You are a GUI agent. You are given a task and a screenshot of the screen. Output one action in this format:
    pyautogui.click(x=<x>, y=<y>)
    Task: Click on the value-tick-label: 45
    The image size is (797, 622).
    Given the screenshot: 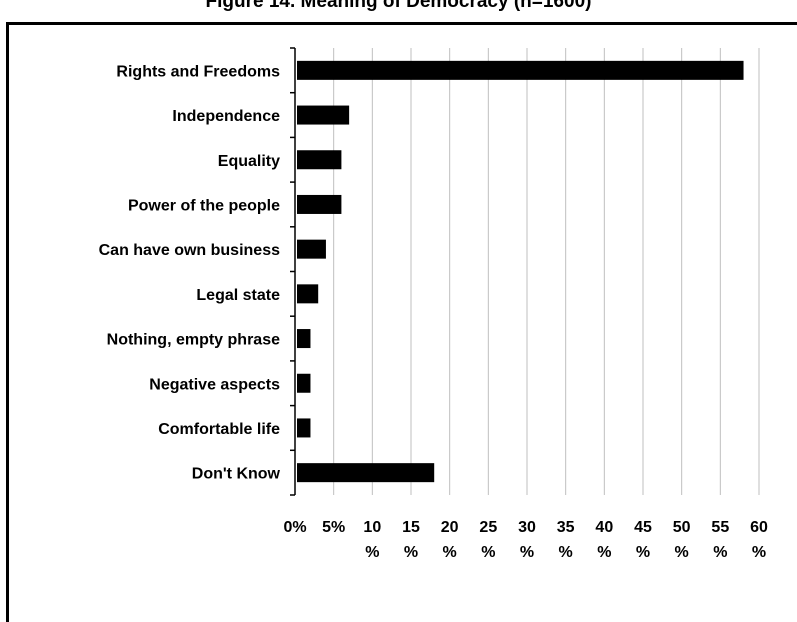 What is the action you would take?
    pyautogui.click(x=643, y=527)
    